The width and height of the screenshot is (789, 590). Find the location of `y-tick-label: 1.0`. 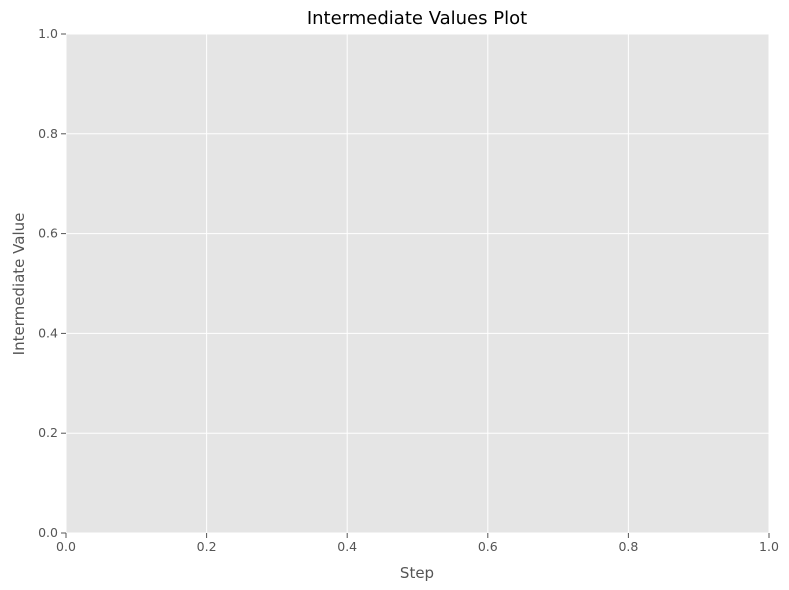

y-tick-label: 1.0 is located at coordinates (48, 33).